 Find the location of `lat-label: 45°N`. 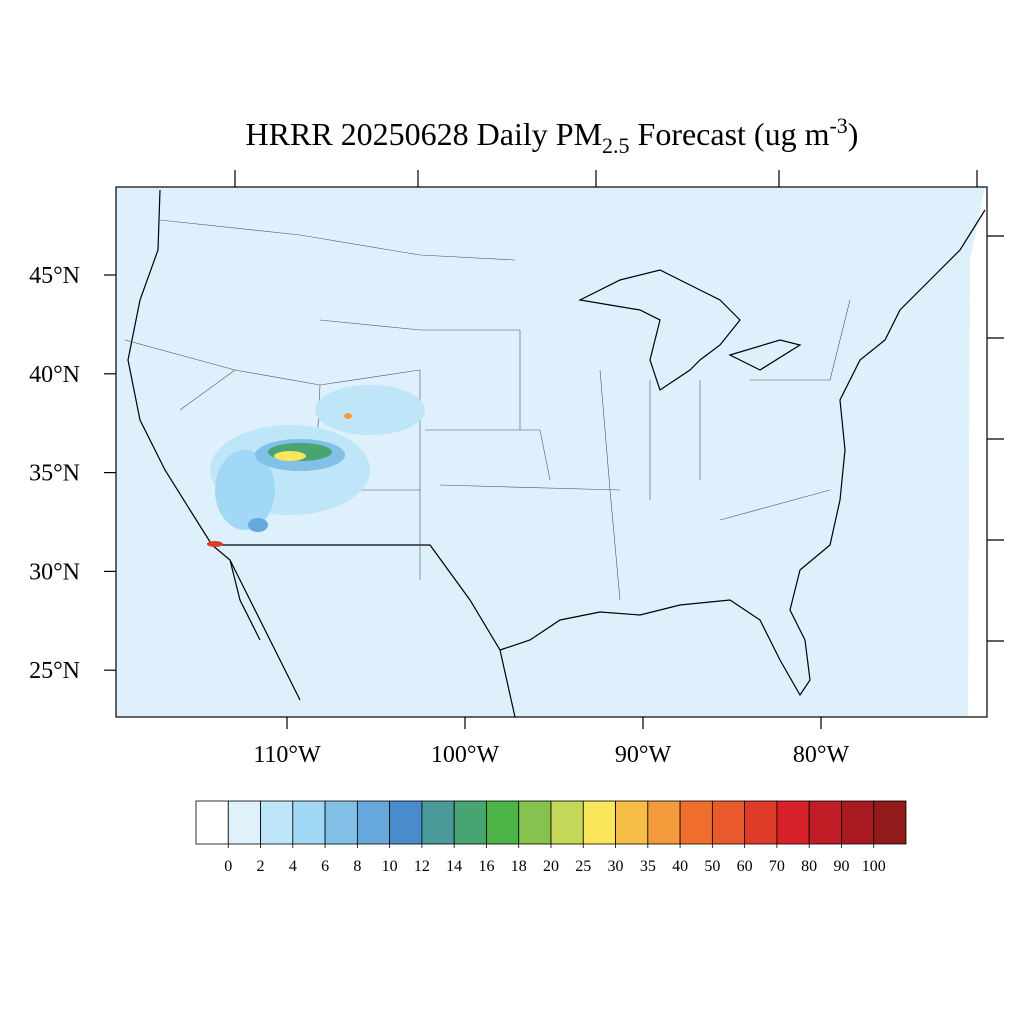

lat-label: 45°N is located at coordinates (54, 276).